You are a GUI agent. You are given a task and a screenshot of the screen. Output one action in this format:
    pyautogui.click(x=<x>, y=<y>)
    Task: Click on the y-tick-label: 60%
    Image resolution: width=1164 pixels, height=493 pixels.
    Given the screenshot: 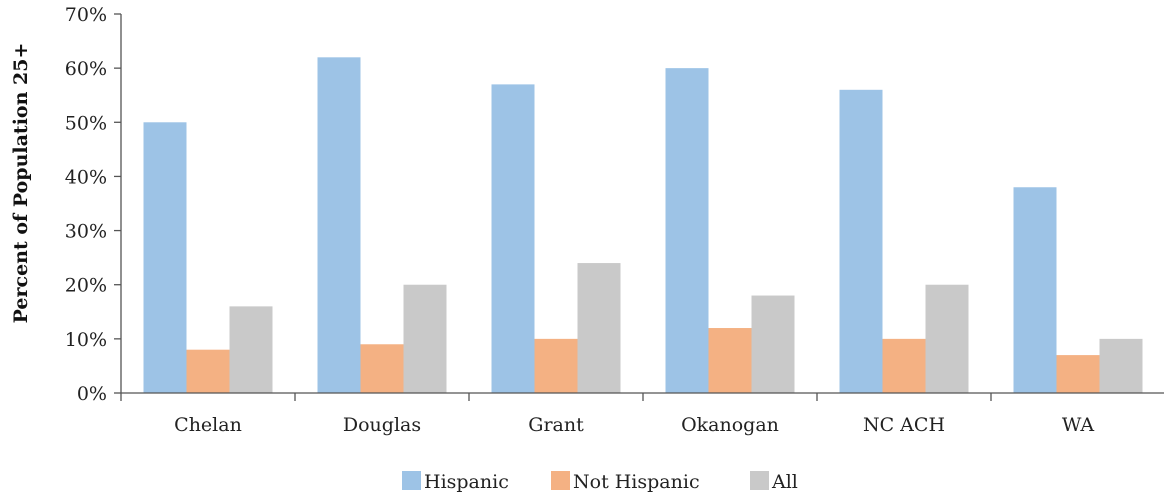 What is the action you would take?
    pyautogui.click(x=86, y=69)
    